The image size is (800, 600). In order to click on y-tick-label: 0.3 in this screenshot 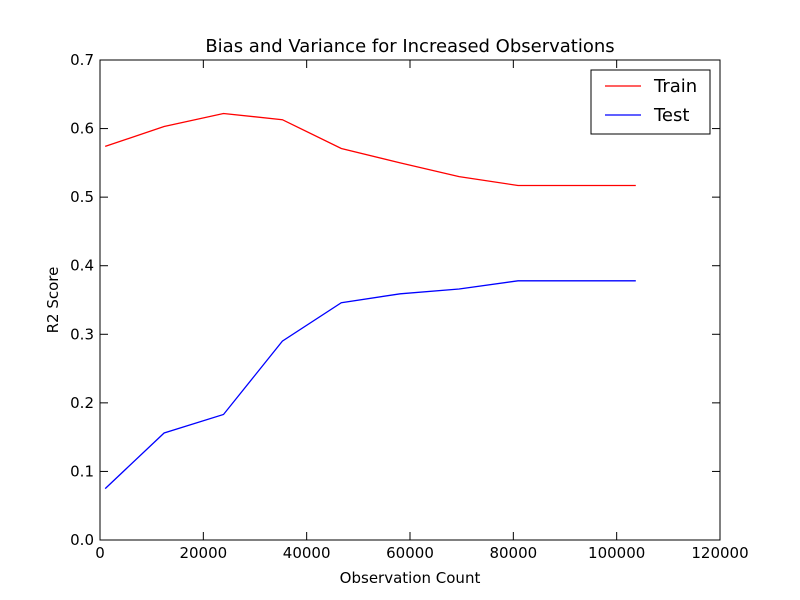, I will do `click(82, 334)`.